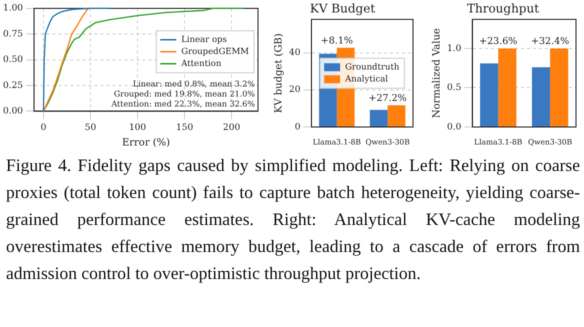  I want to click on annotation: Linear: med 0.8%, mean 3.2%, so click(194, 83).